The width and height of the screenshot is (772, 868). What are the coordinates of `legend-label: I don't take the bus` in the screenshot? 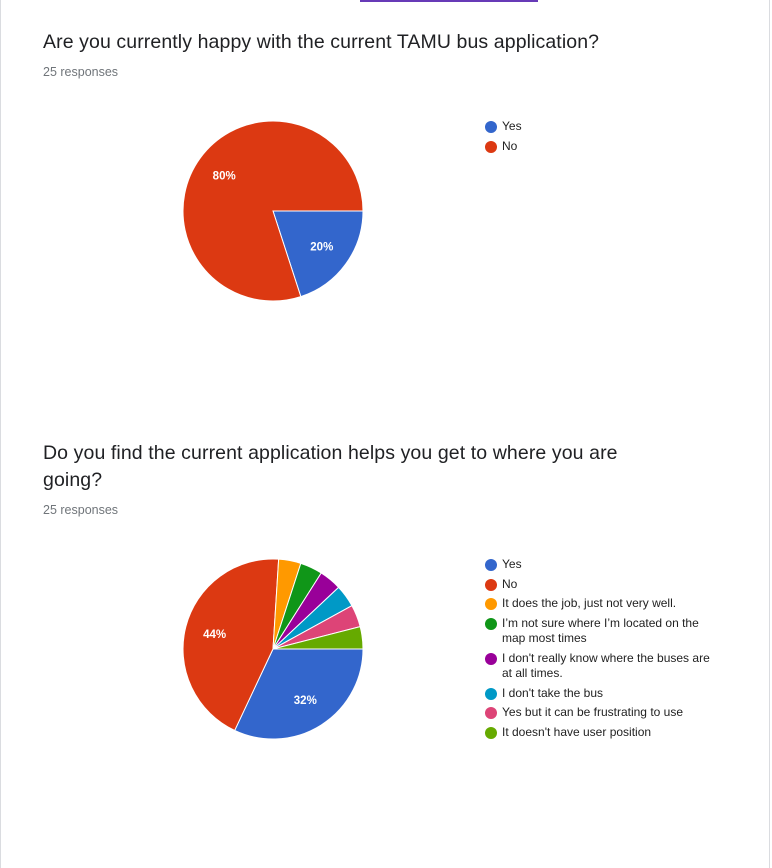 It's located at (553, 692).